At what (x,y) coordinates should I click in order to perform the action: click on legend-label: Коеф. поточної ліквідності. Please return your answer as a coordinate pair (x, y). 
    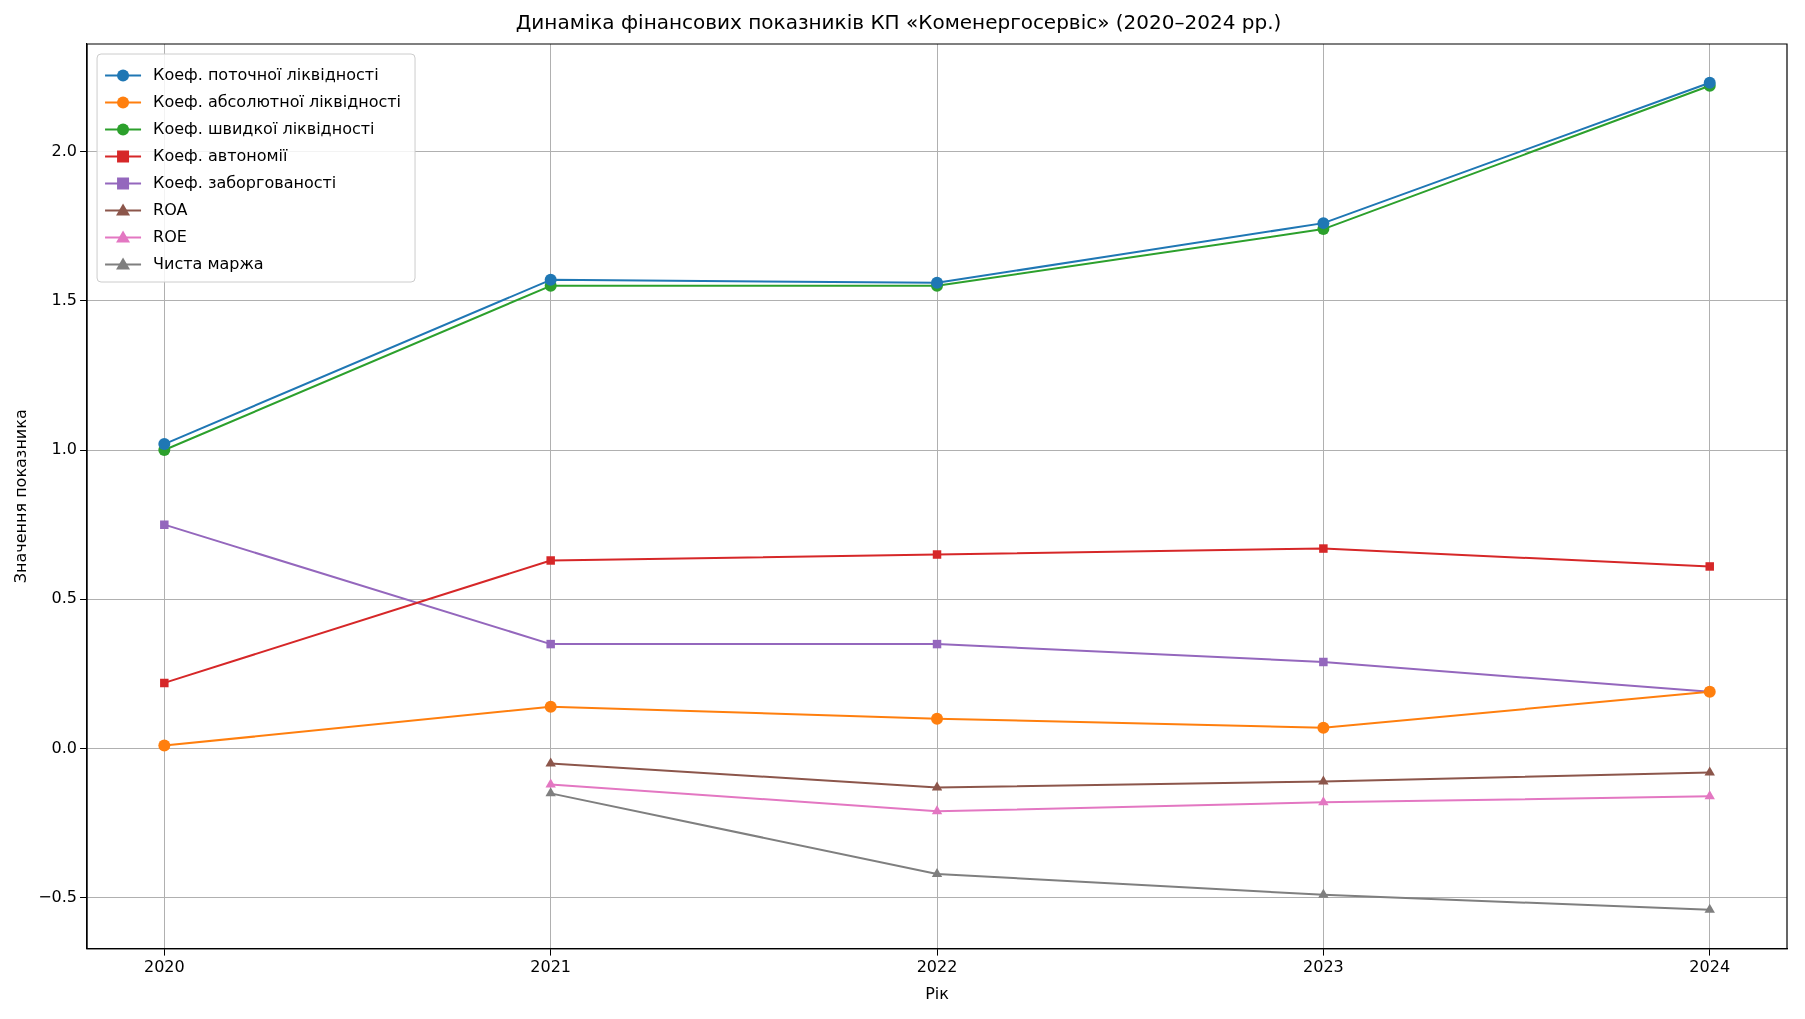
    Looking at the image, I should click on (266, 74).